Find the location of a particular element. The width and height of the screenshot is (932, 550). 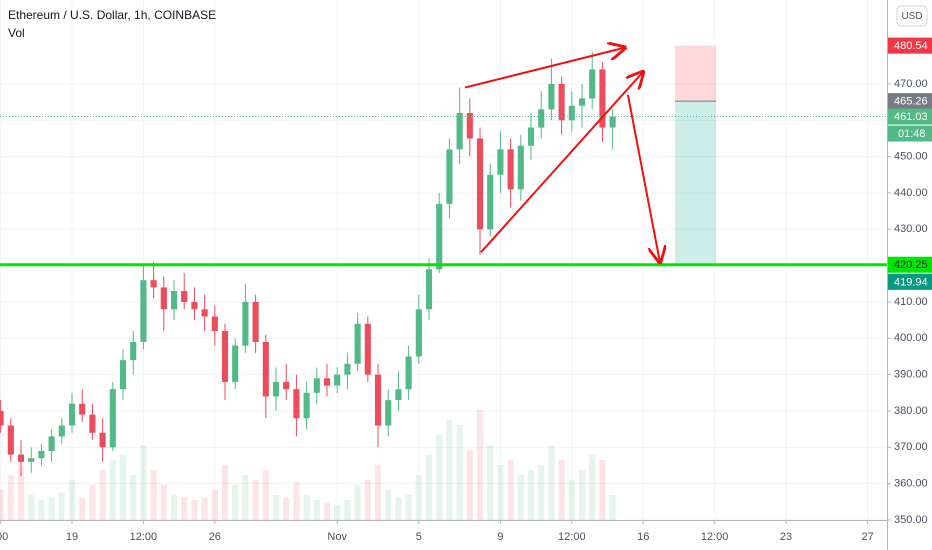

x-tick-label: Nov is located at coordinates (337, 537).